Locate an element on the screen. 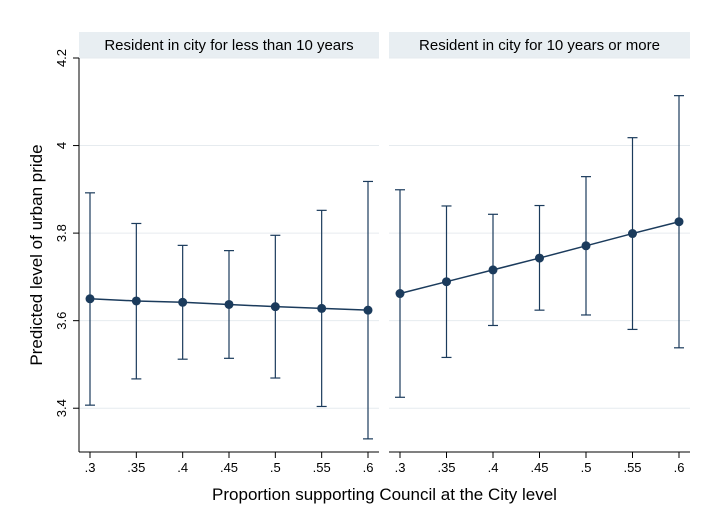 Image resolution: width=703 pixels, height=515 pixels. panel-title: Resident in city for less than 10 years is located at coordinates (228, 45).